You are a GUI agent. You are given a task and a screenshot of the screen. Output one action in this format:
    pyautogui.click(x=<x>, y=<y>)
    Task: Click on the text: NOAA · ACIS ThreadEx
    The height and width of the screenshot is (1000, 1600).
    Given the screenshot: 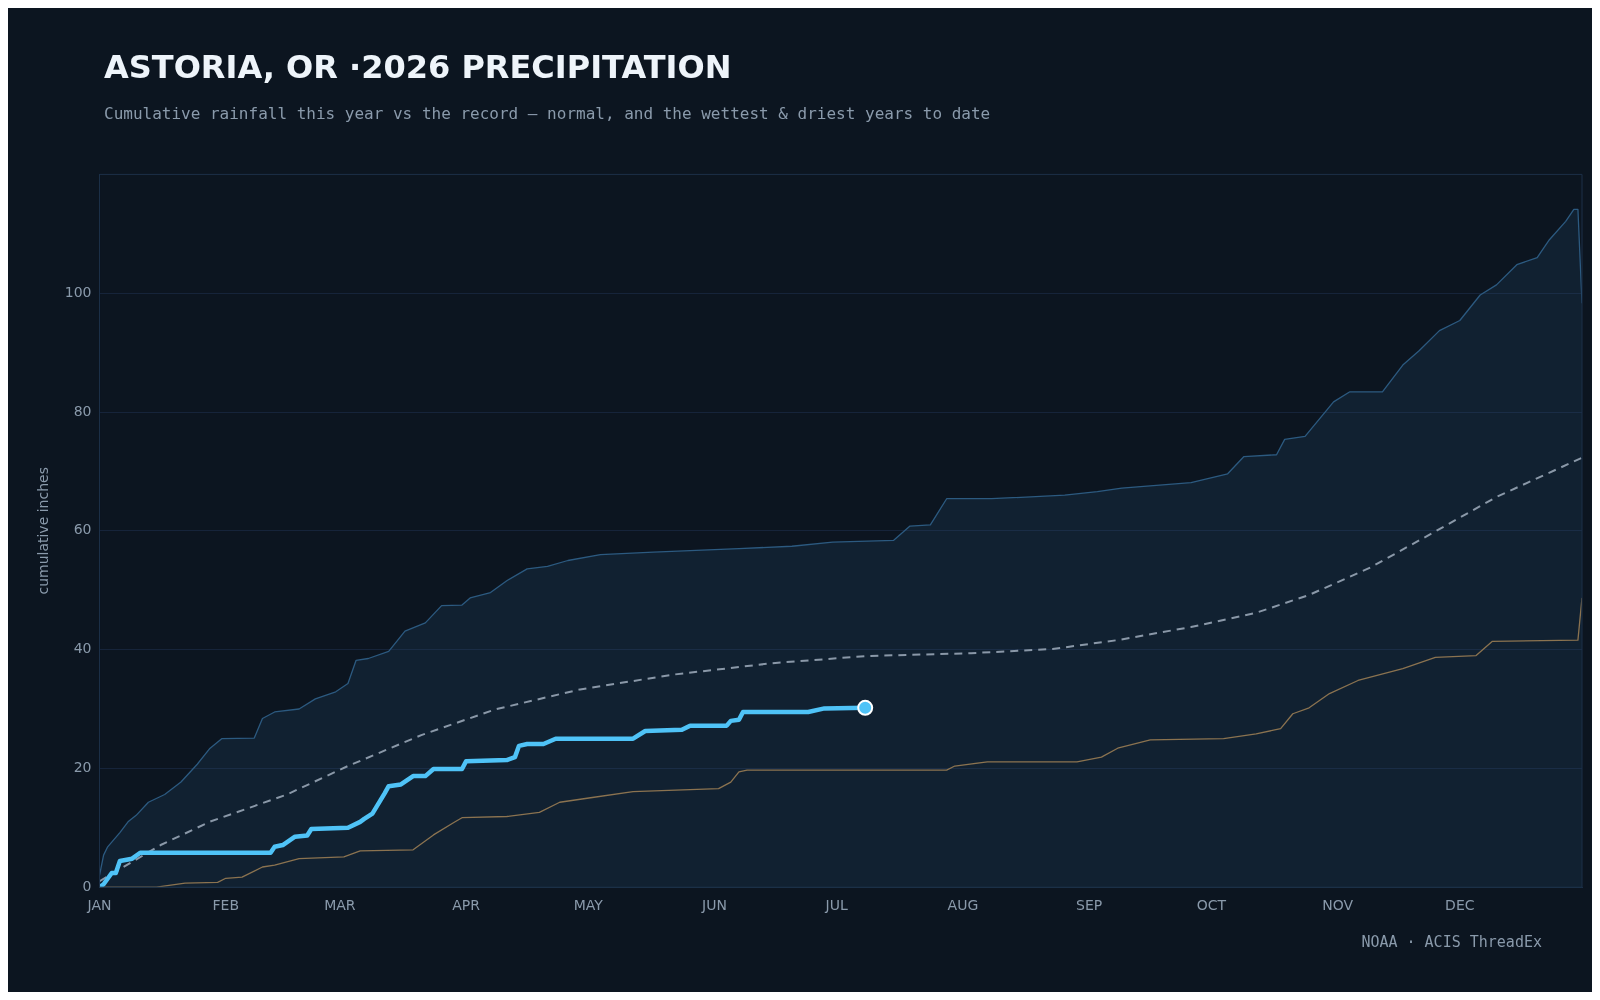 What is the action you would take?
    pyautogui.click(x=1451, y=942)
    